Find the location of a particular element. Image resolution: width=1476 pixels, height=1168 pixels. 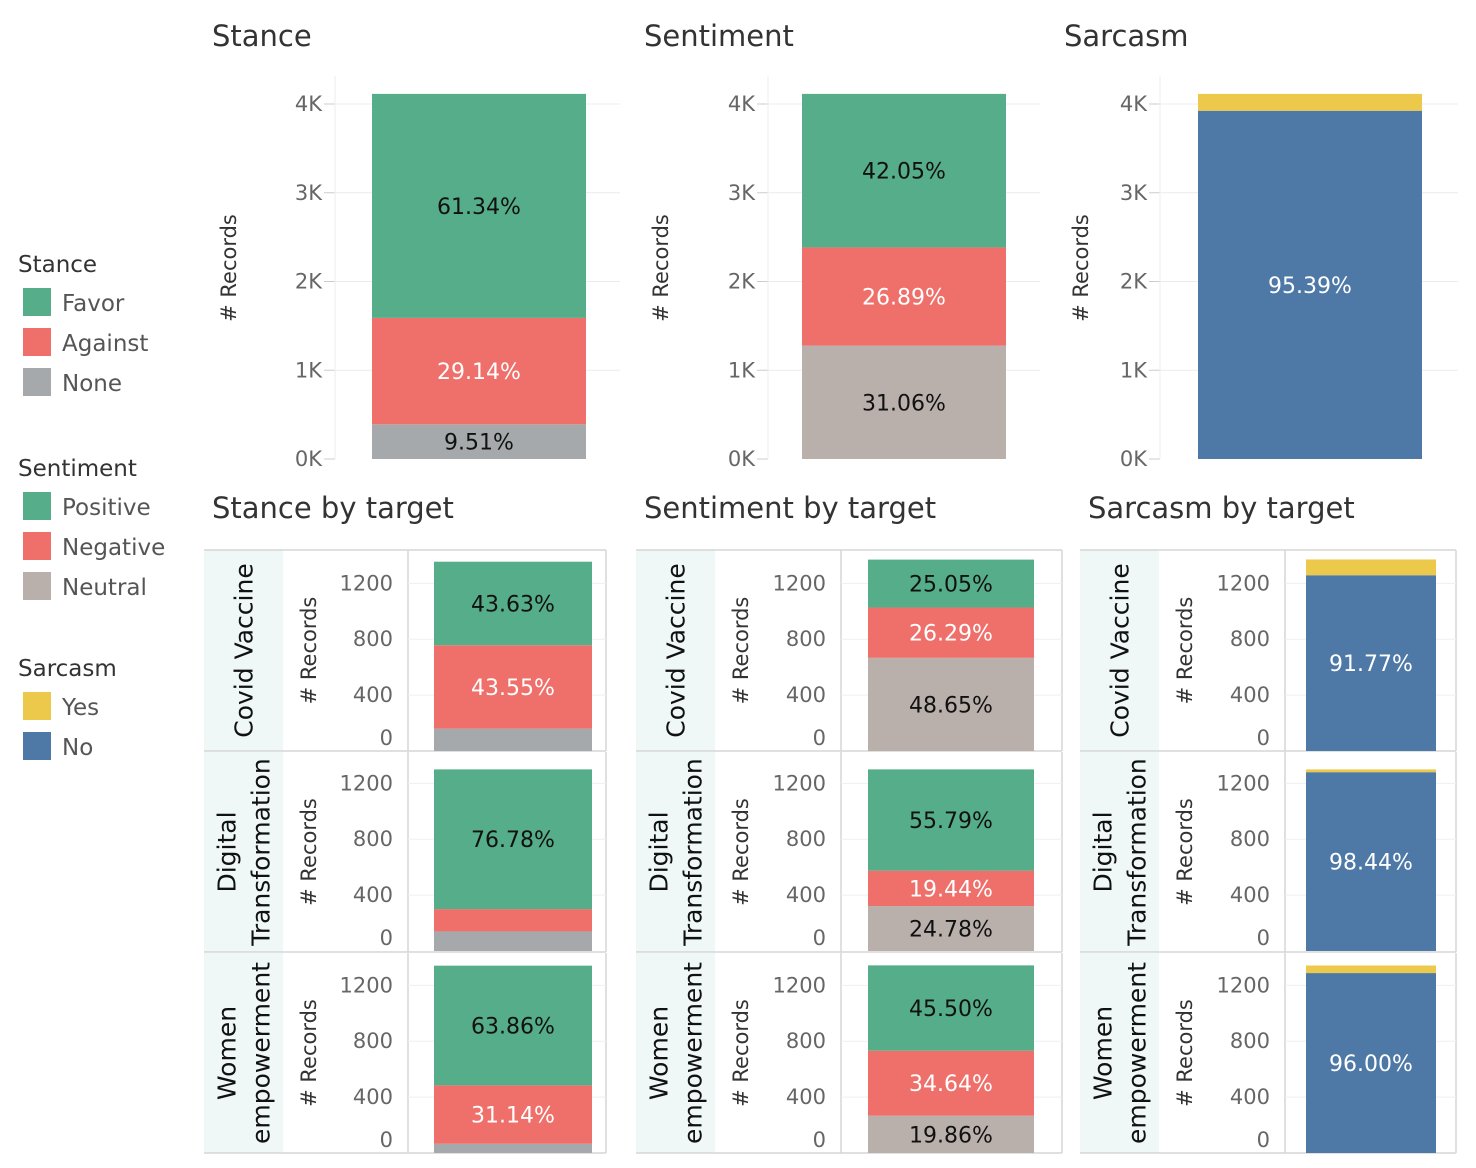

data-label-favor: 61.34% is located at coordinates (479, 207).